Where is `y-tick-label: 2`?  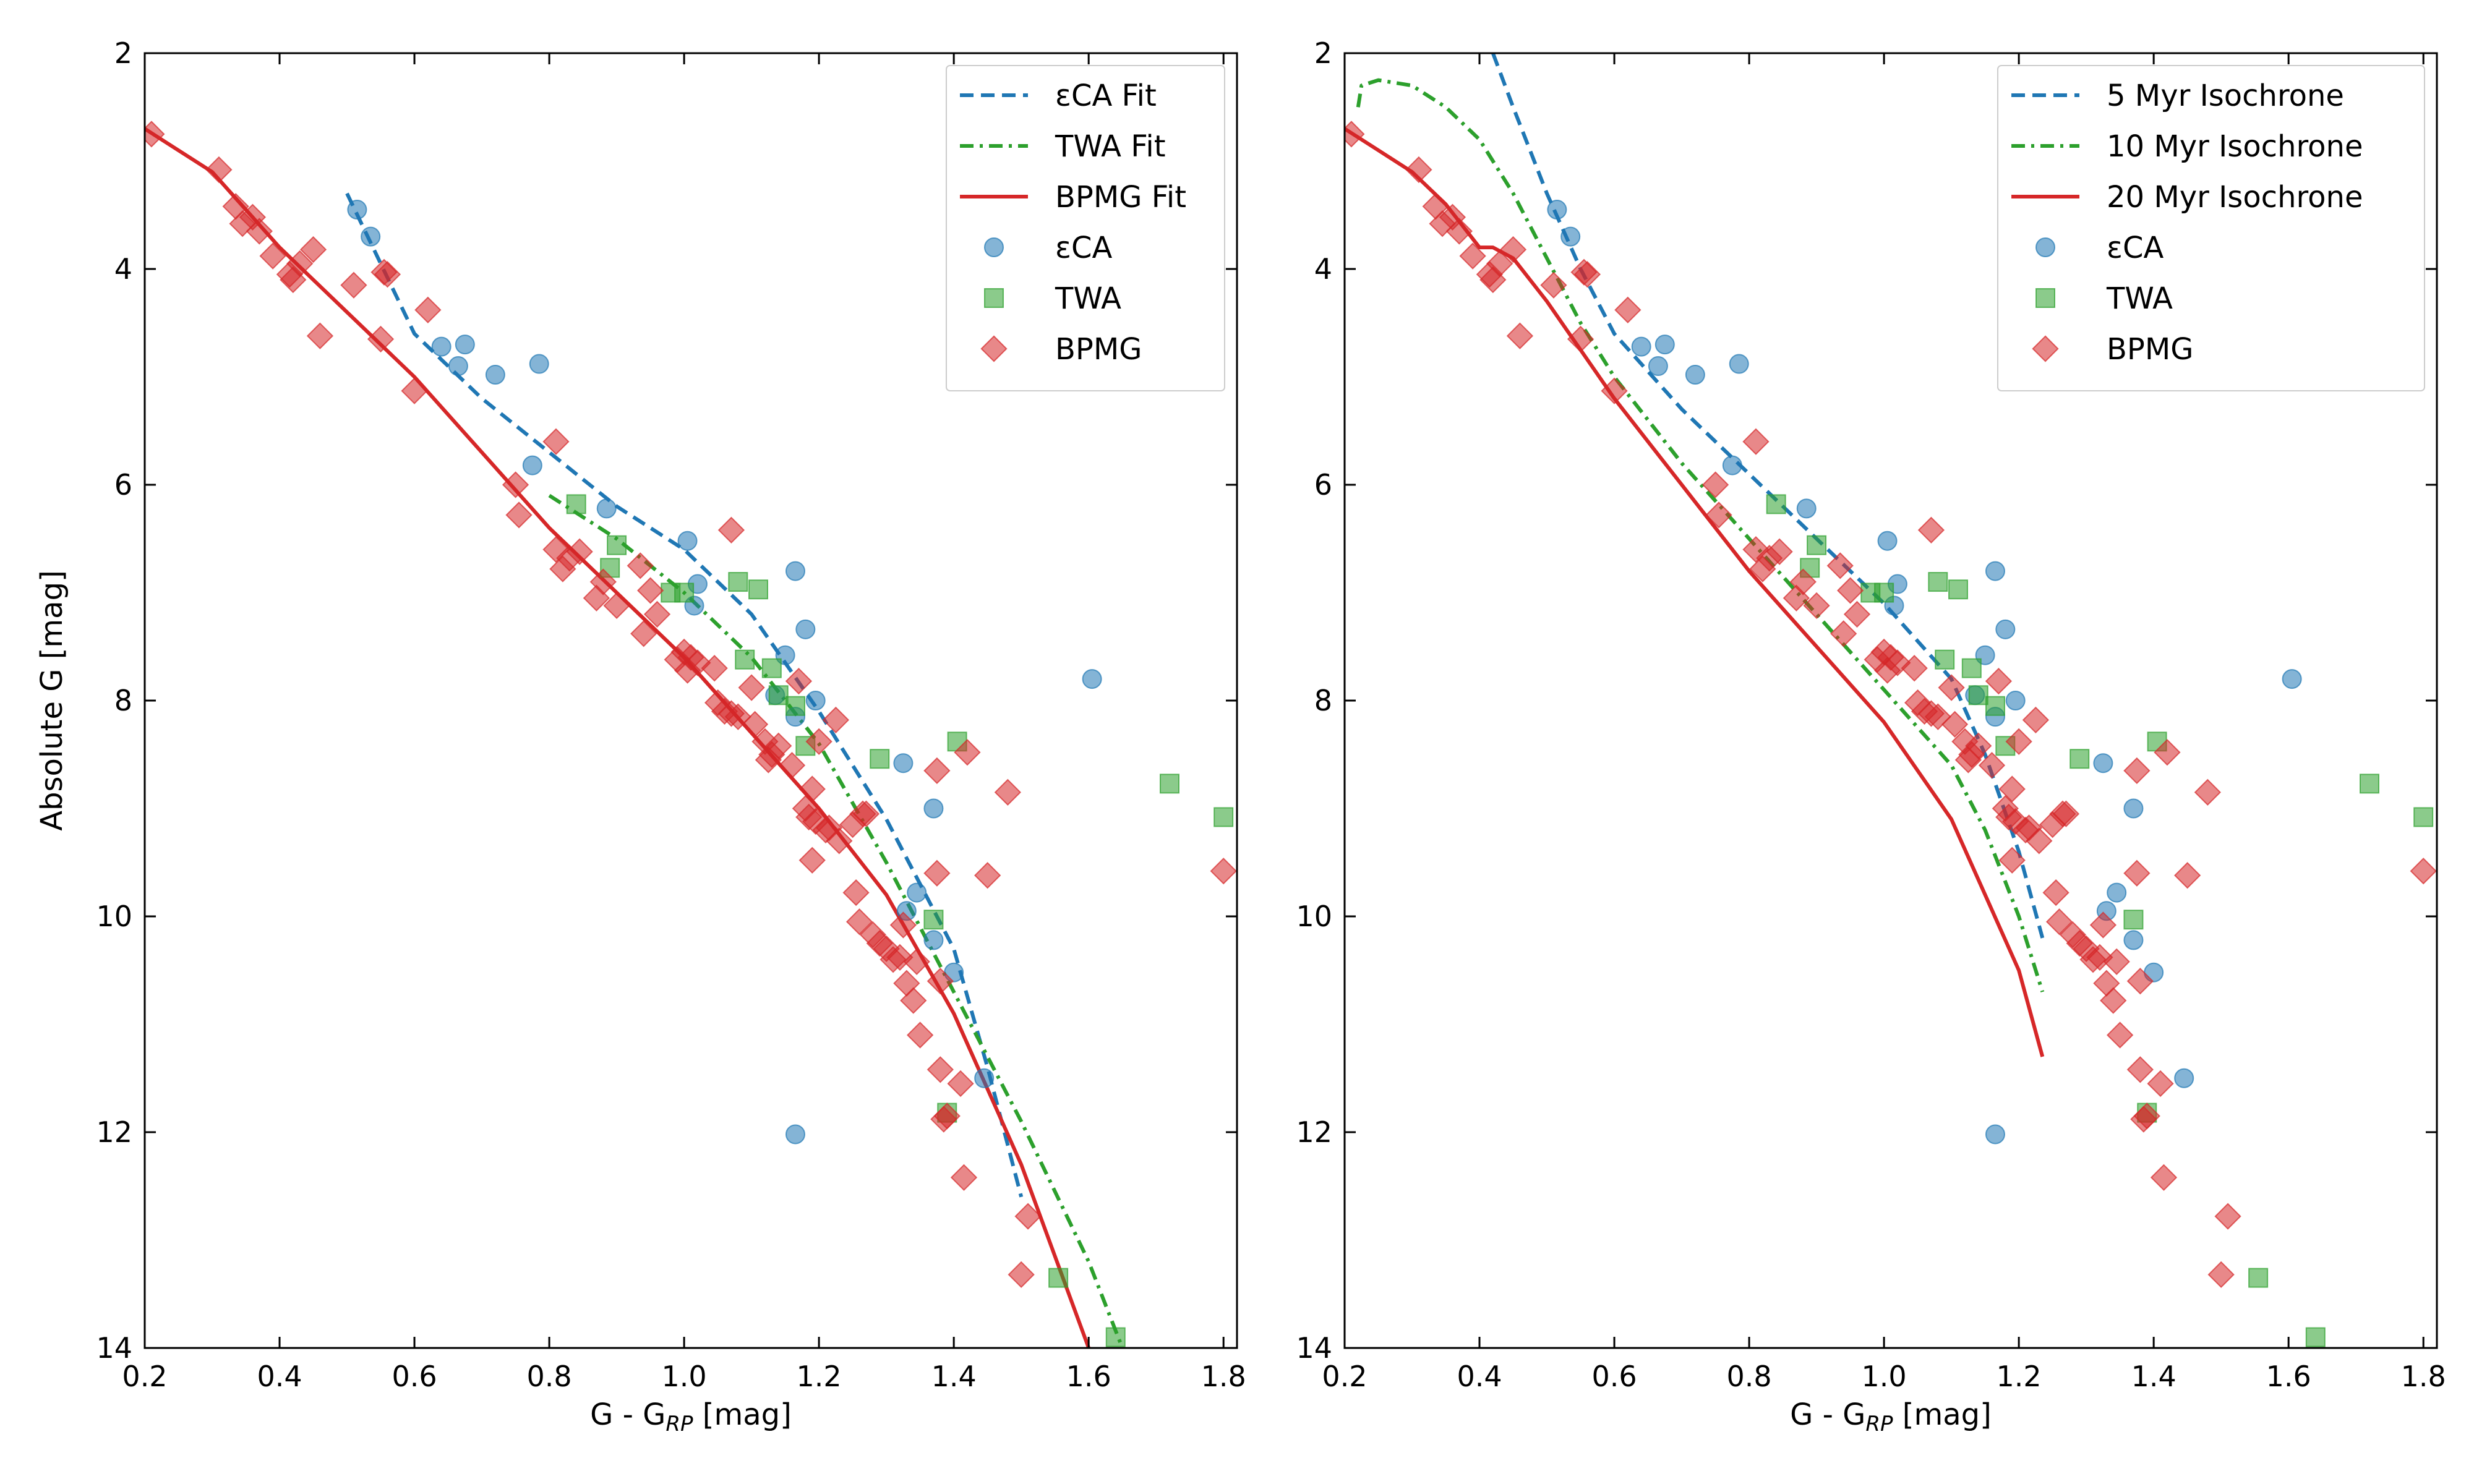 y-tick-label: 2 is located at coordinates (1323, 53).